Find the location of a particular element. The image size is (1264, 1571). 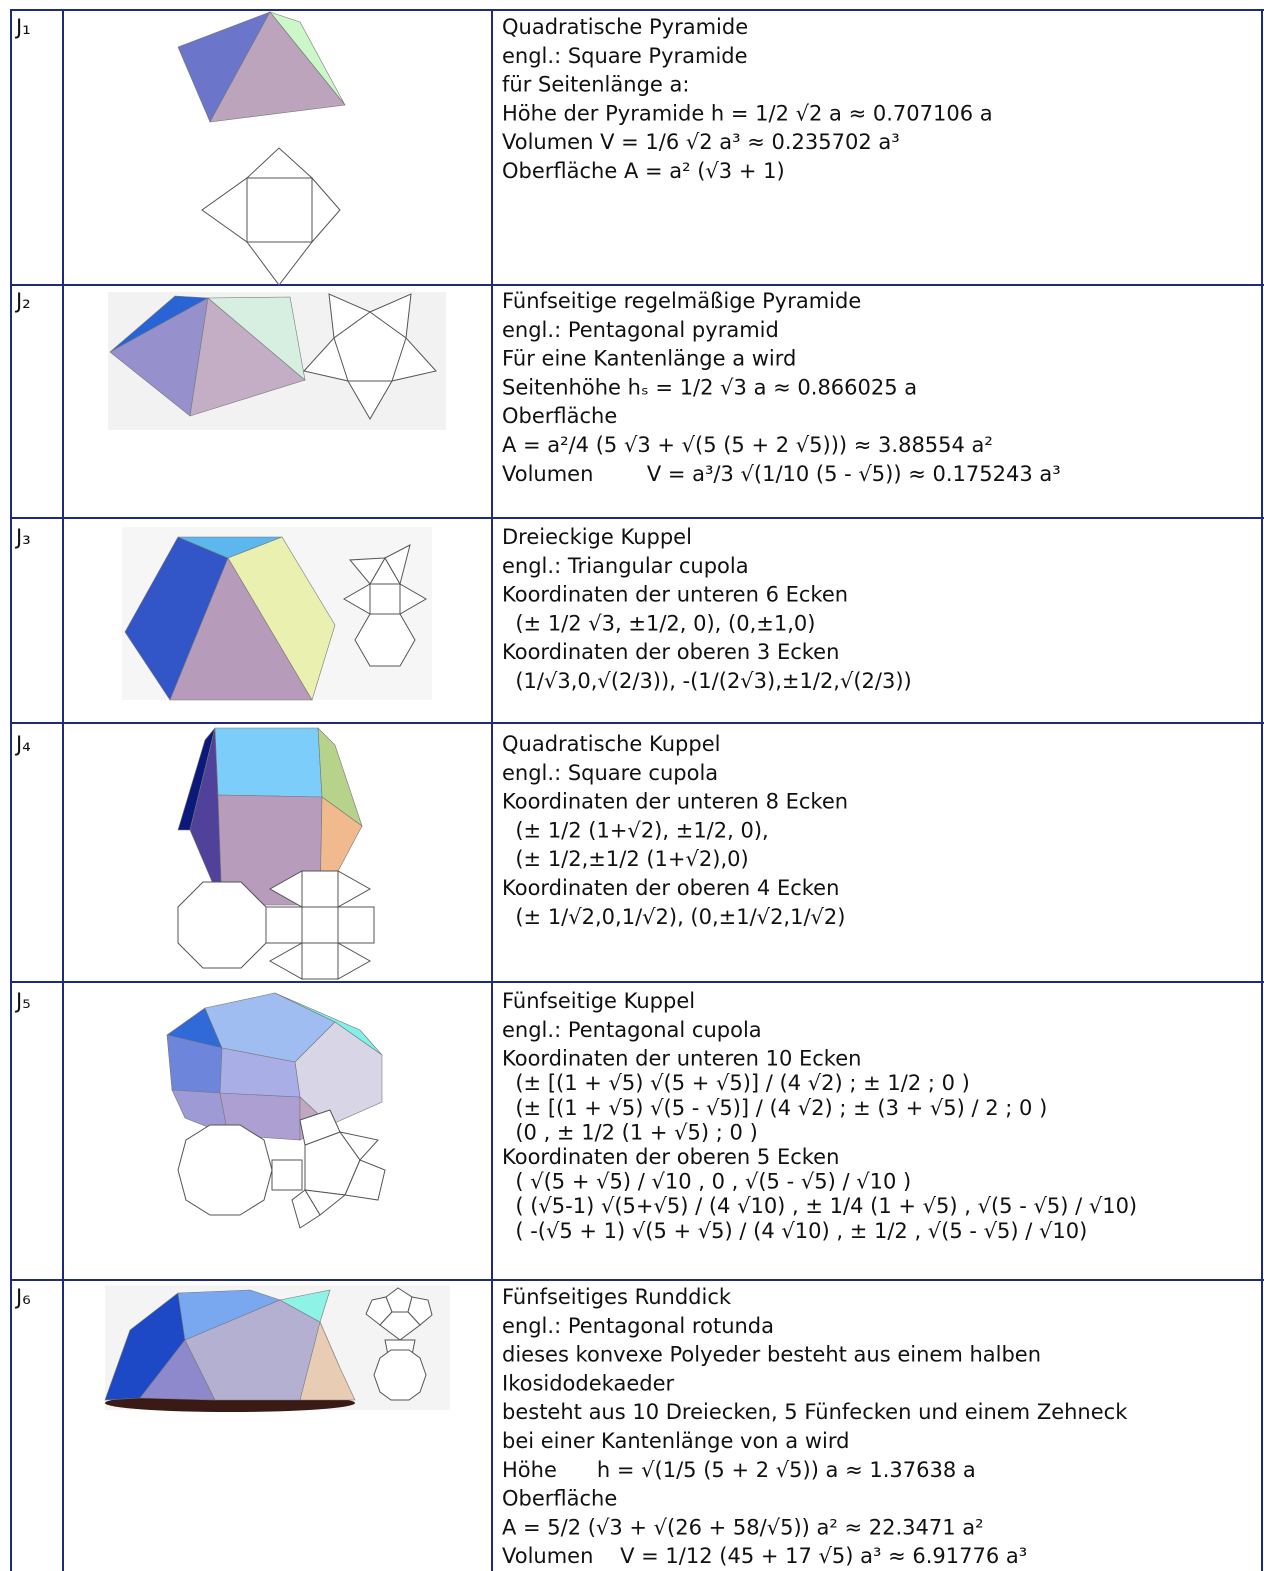

cell-line: engl.: Triangular cupola is located at coordinates (625, 566).